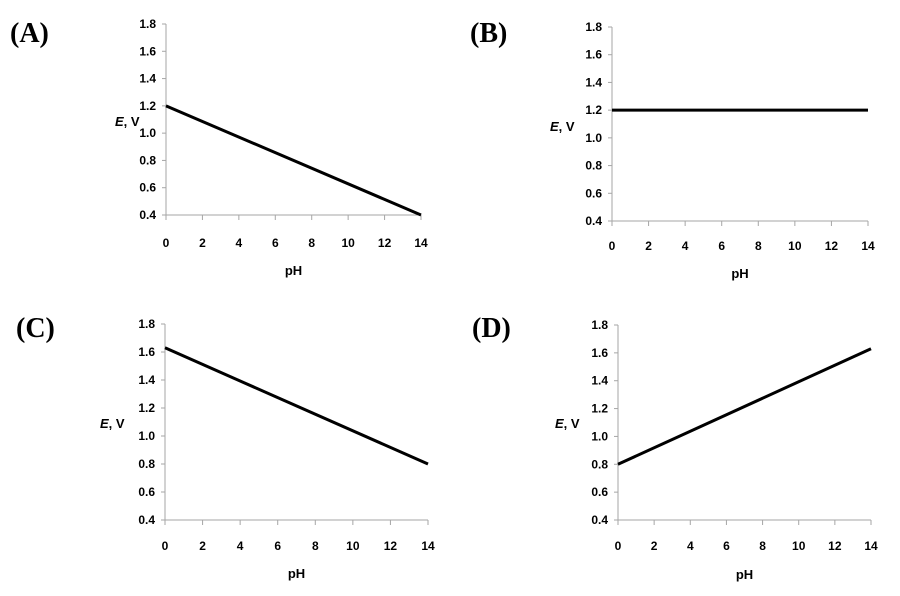 This screenshot has width=900, height=596. Describe the element at coordinates (29, 33) in the screenshot. I see `panel-label: (A)` at that location.